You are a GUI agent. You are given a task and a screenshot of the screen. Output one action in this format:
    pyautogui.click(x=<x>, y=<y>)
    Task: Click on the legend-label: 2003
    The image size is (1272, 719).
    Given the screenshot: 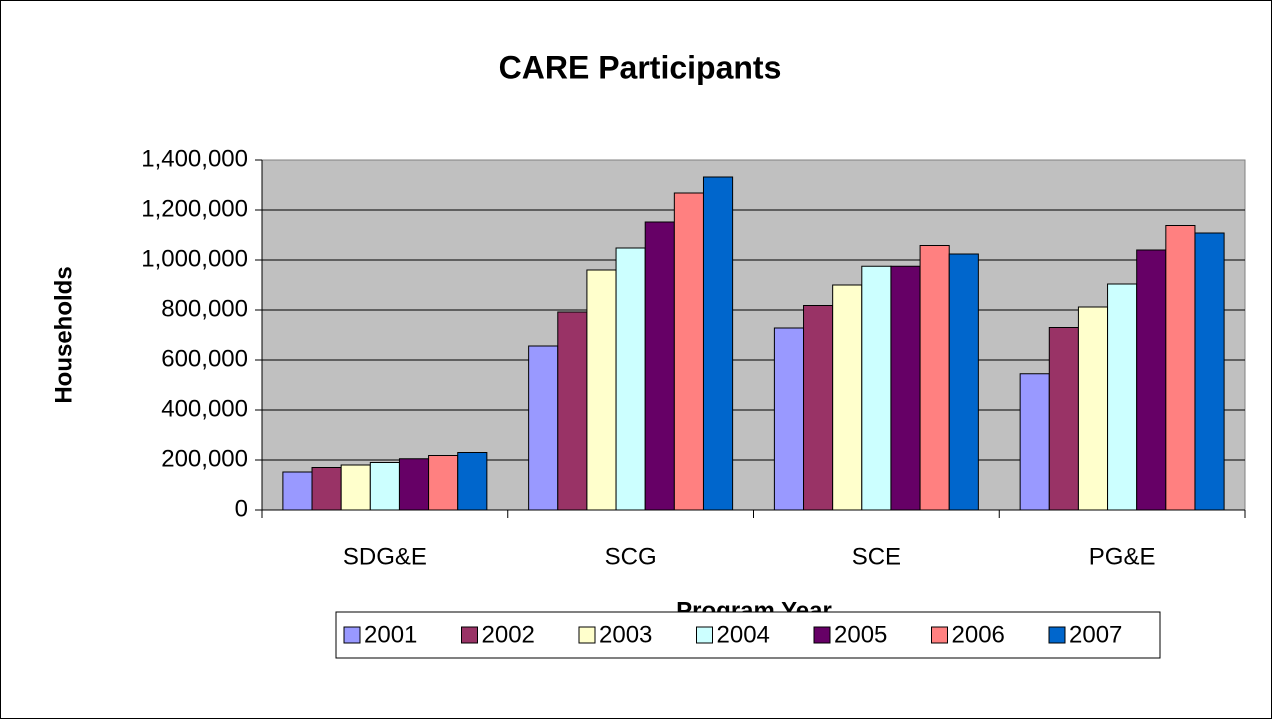 What is the action you would take?
    pyautogui.click(x=625, y=634)
    